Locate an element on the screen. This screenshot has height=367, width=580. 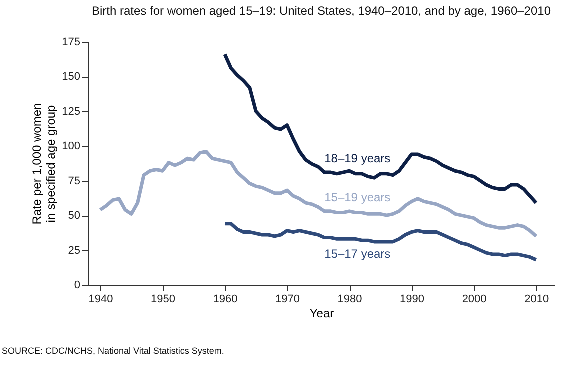
y-tick-label: 50 is located at coordinates (74, 216).